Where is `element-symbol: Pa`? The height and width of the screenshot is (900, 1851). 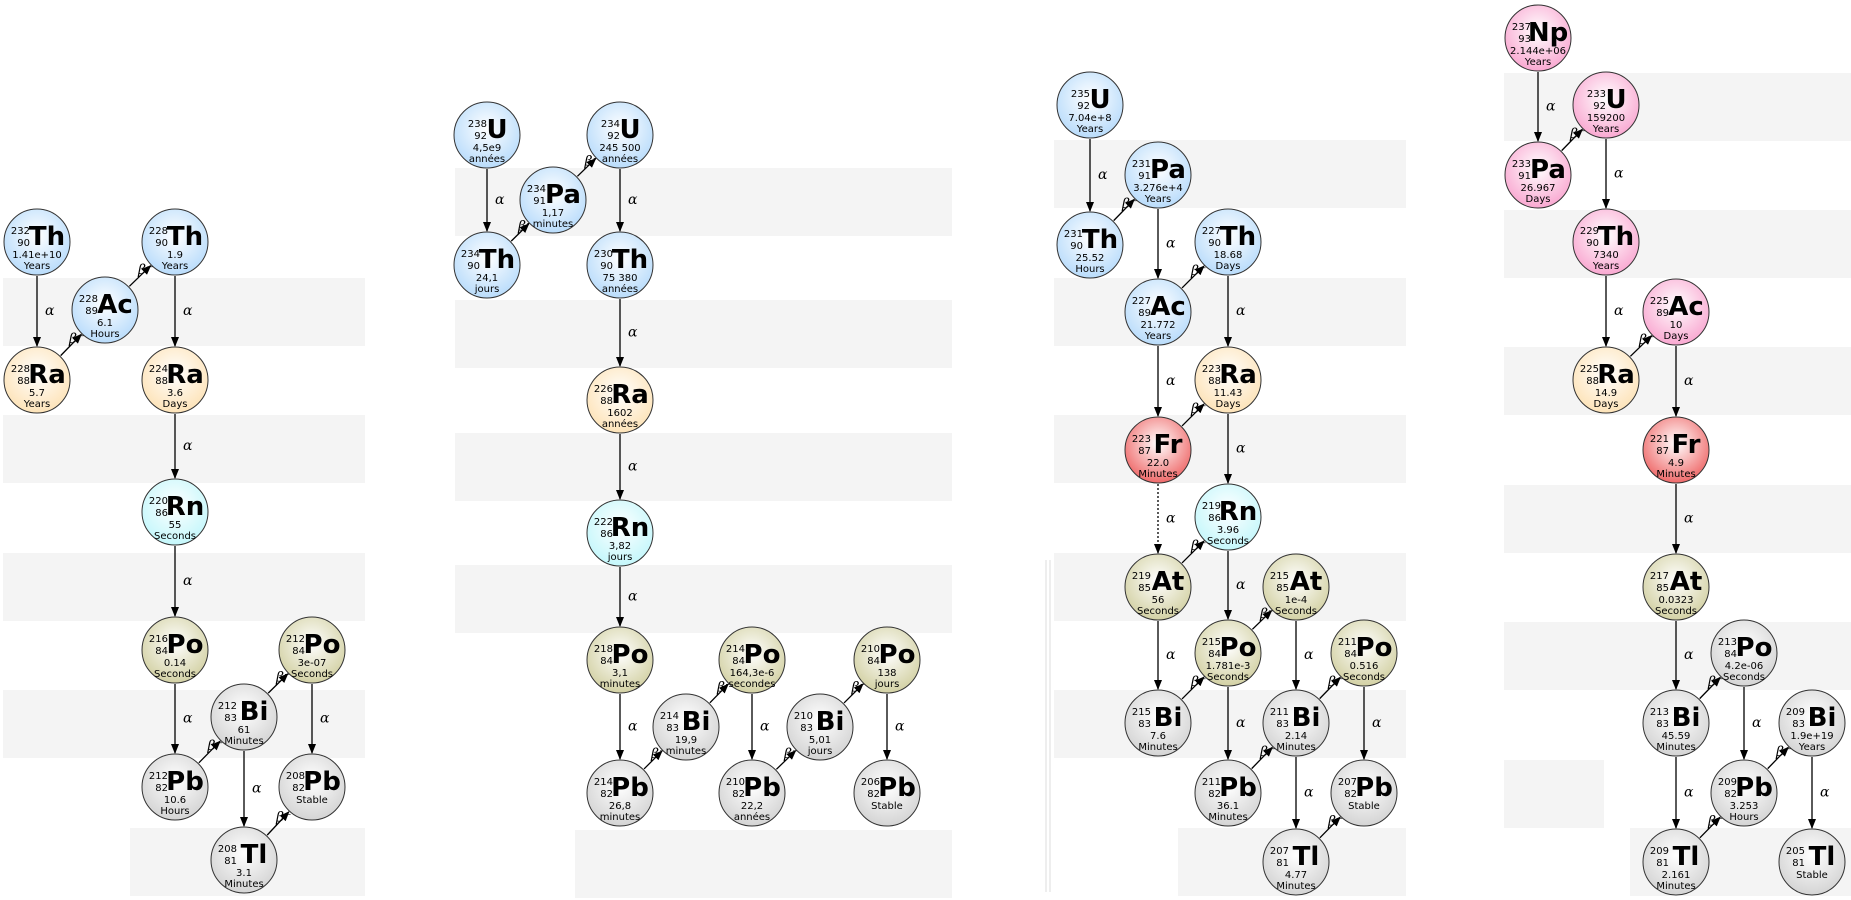 element-symbol: Pa is located at coordinates (1548, 170).